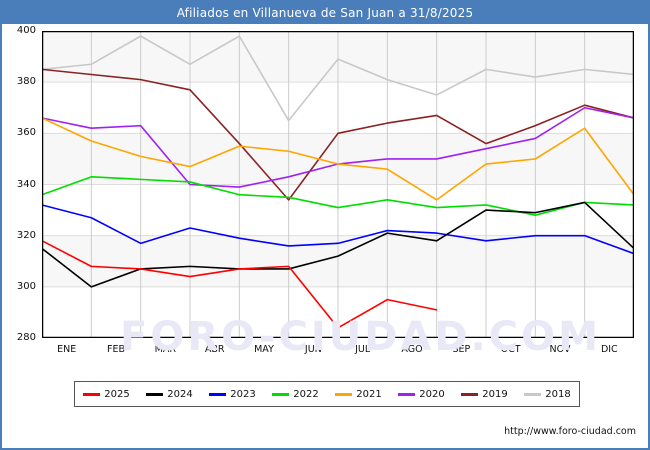 Image resolution: width=650 pixels, height=450 pixels. I want to click on y-axis-tick-label: 320, so click(26, 235).